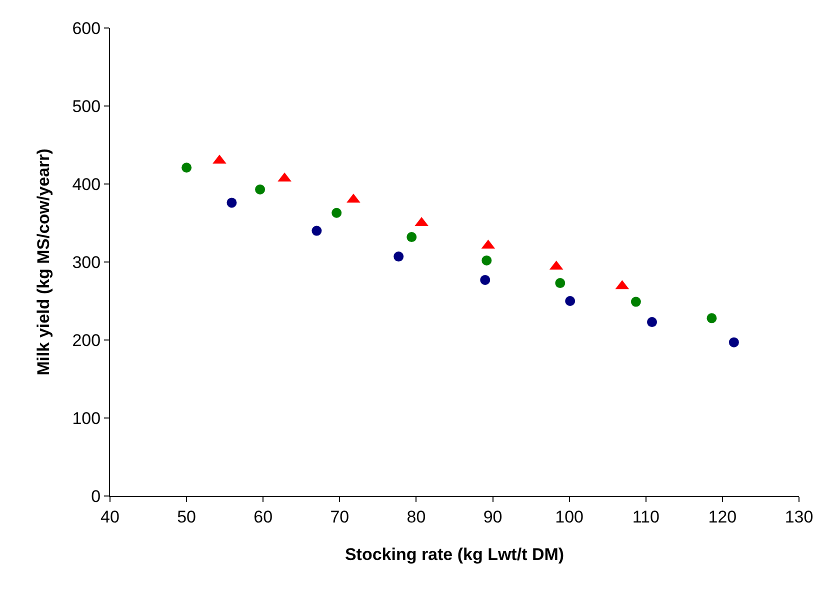  What do you see at coordinates (96, 496) in the screenshot?
I see `y-tick-label: 0` at bounding box center [96, 496].